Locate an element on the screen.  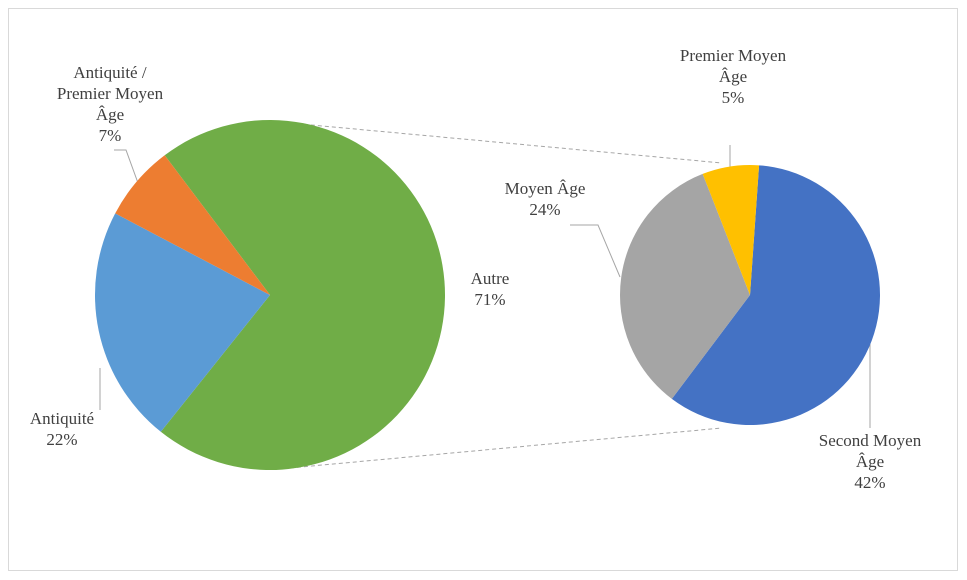
data-label: Moyen Âge 24% is located at coordinates (545, 199).